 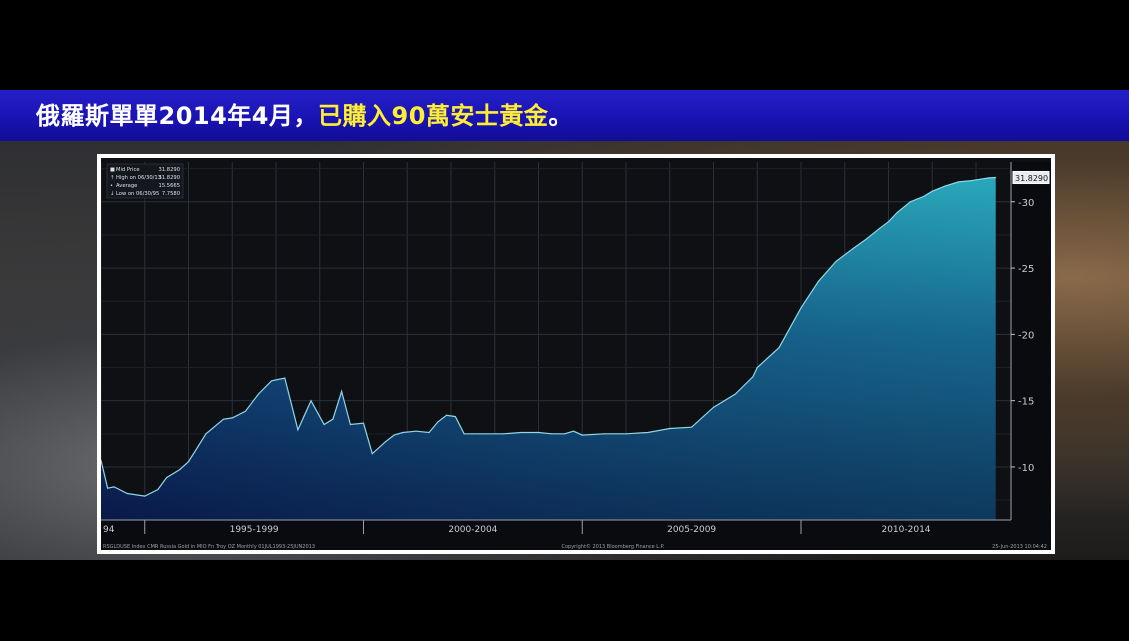 I want to click on title-banner, so click(x=564, y=115).